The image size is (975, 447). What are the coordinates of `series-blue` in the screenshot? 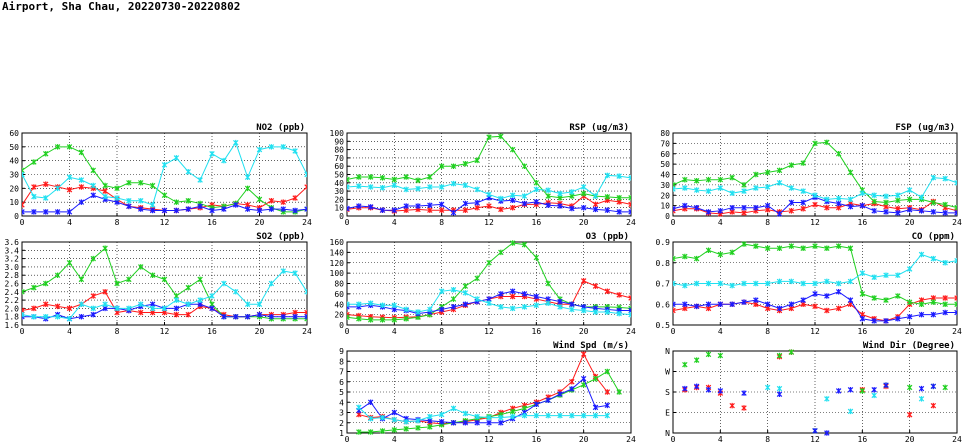 It's located at (483, 400).